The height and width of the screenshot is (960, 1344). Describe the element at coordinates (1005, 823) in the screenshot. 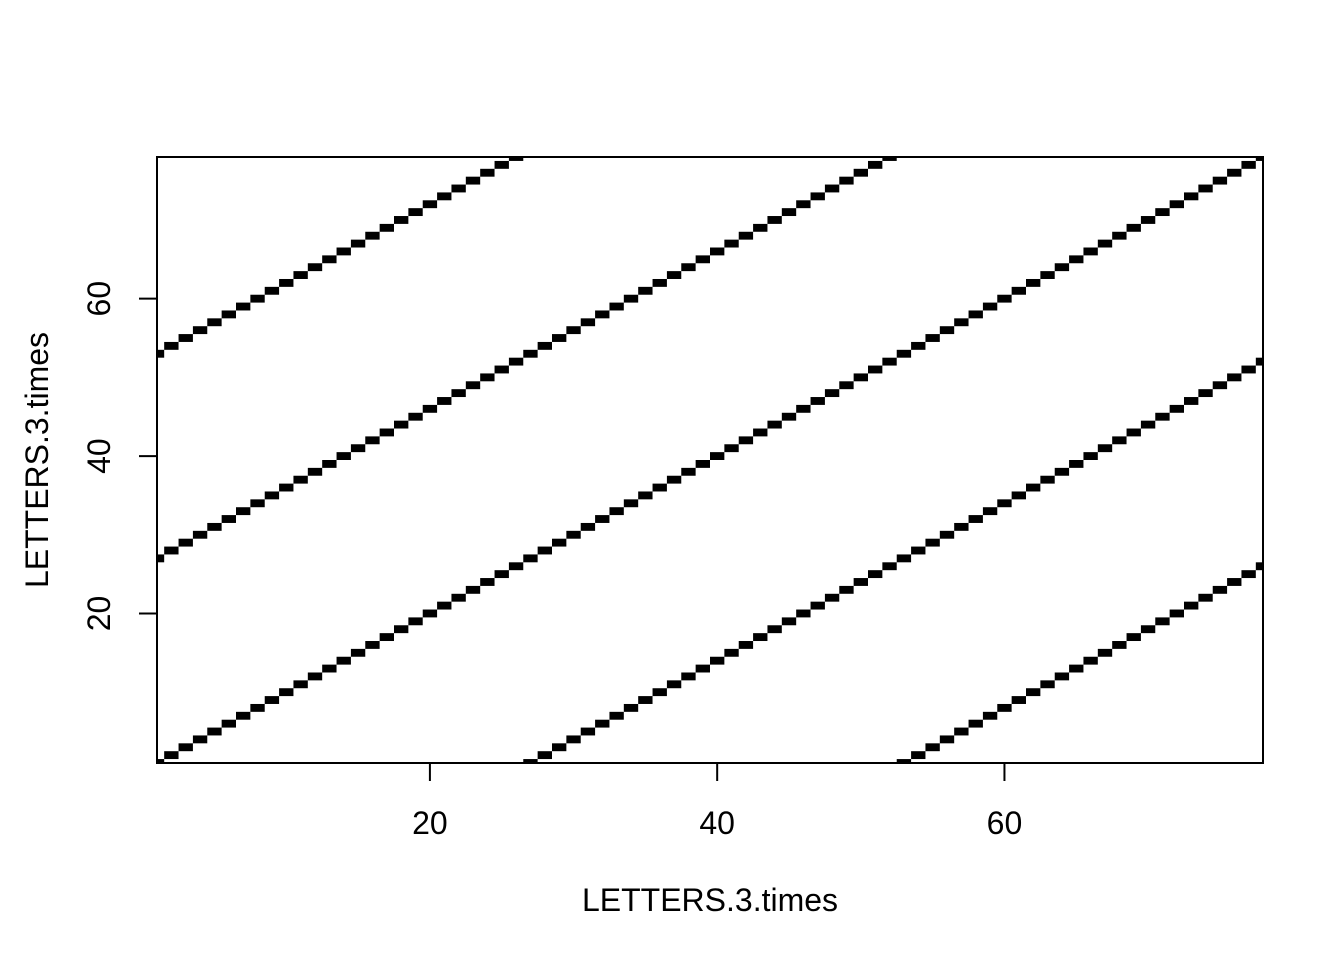

I see `x-tick-label: 60` at that location.